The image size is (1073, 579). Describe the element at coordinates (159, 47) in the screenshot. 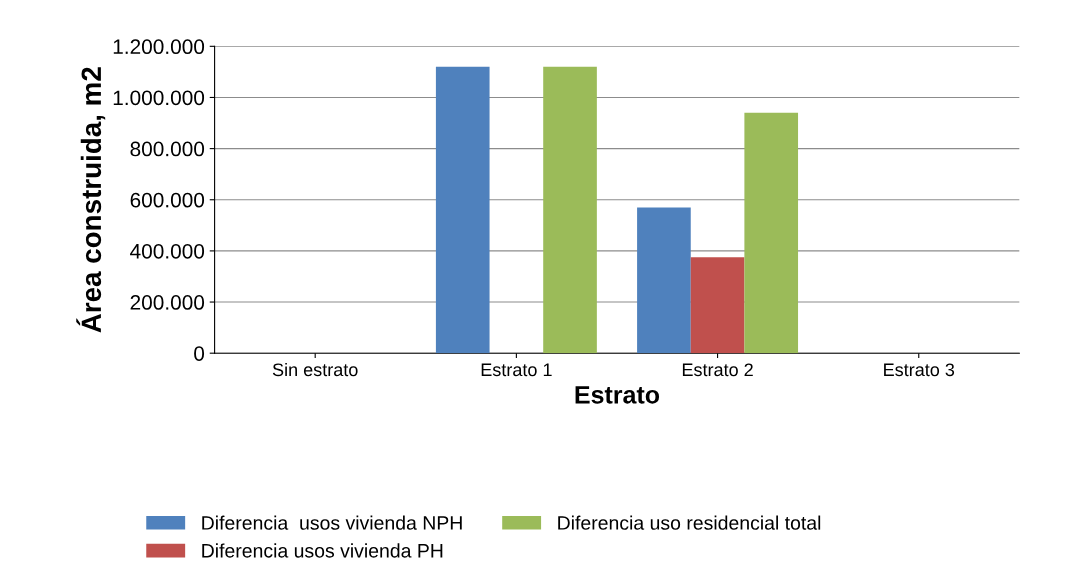

I see `y-tick-label: 1.200.000` at that location.